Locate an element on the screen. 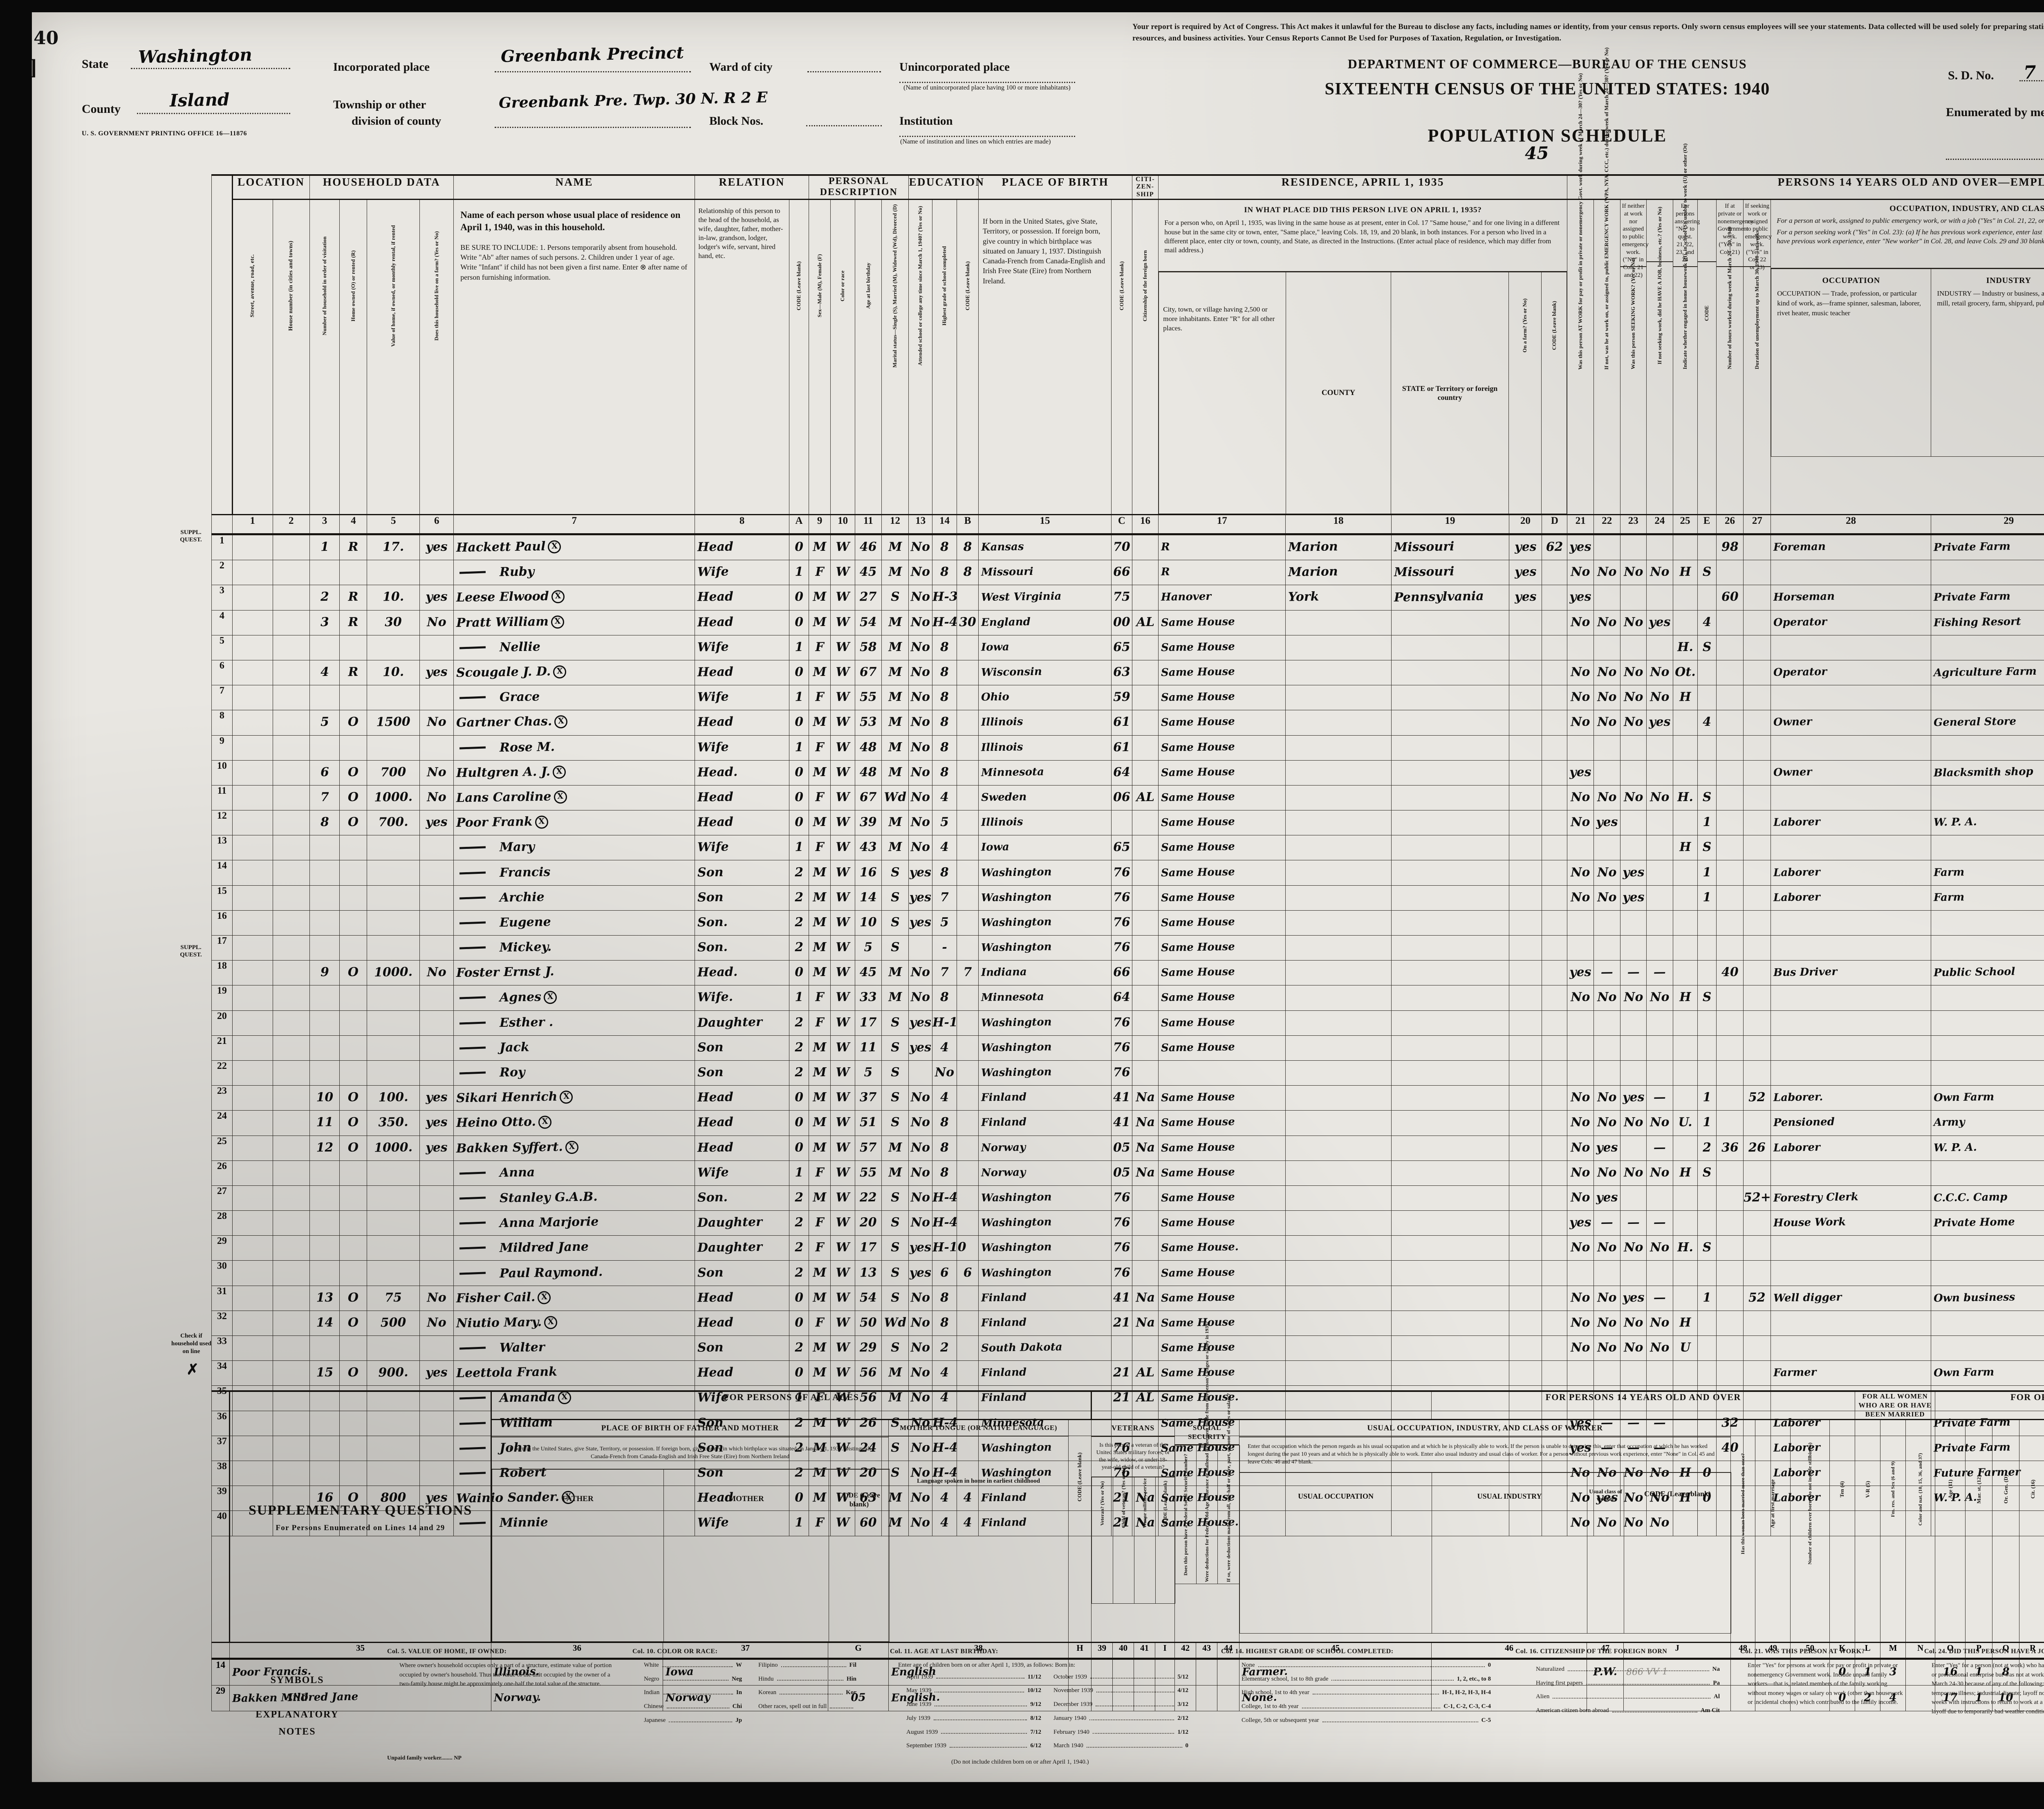  cell-e is located at coordinates (1707, 1223).